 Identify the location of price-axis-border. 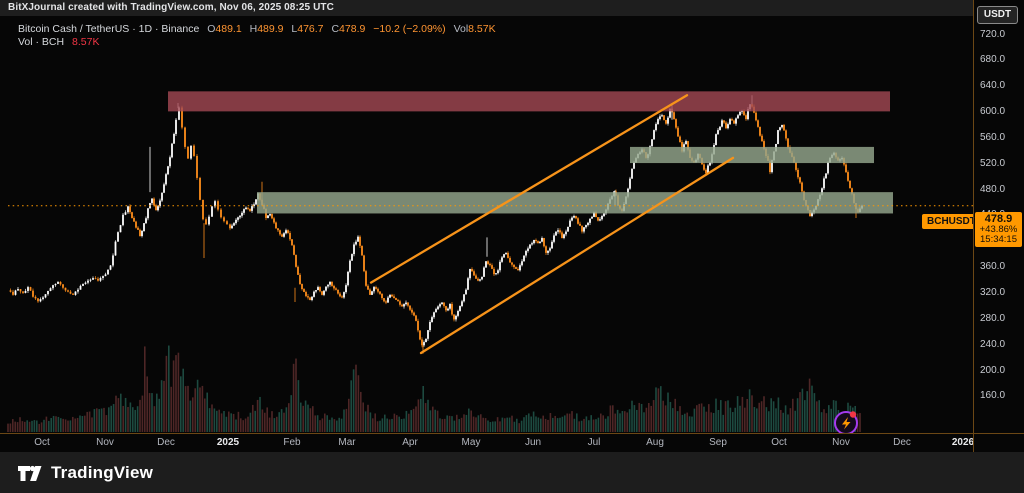
(973, 226).